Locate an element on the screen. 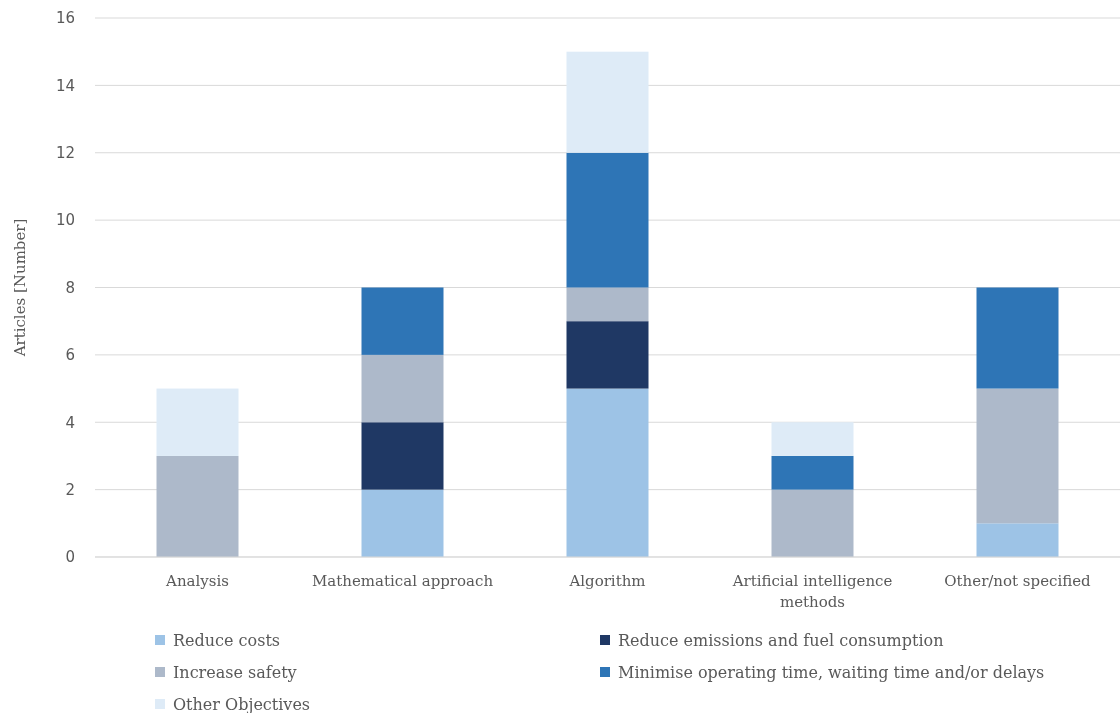  y-tick-label: 14 is located at coordinates (65, 85).